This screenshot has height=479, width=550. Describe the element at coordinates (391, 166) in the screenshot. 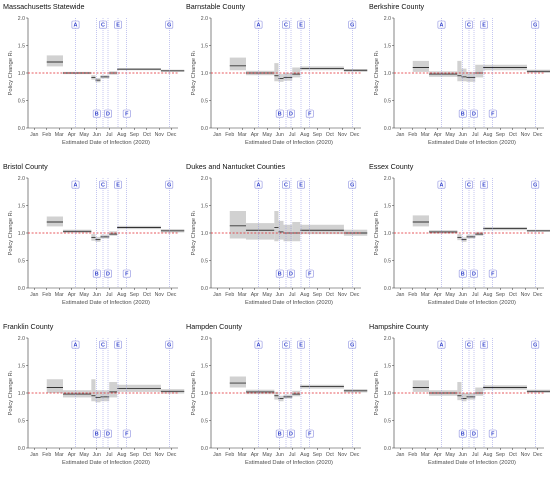

I see `panel-title: Essex County` at that location.